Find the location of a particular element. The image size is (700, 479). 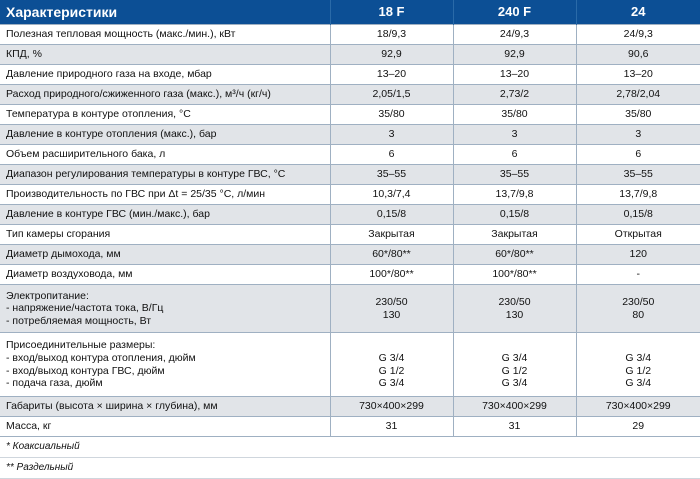

row-label-line: - потребляемая мощность, Вт is located at coordinates (79, 320).